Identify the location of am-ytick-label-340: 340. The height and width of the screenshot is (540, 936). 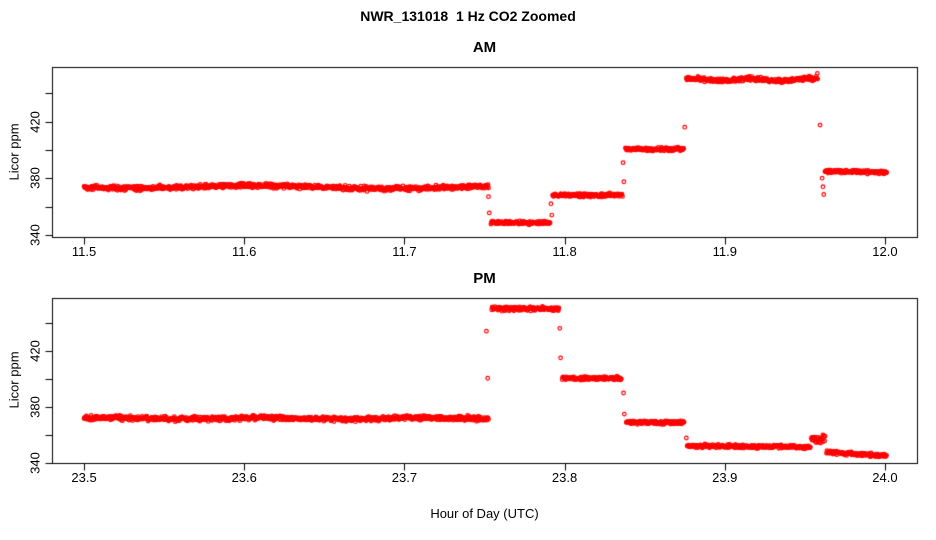
(35, 235).